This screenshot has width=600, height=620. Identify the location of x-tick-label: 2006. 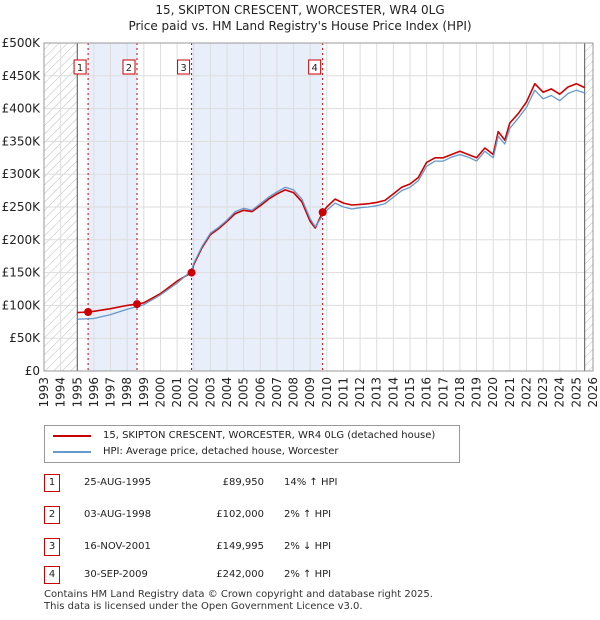
(260, 392).